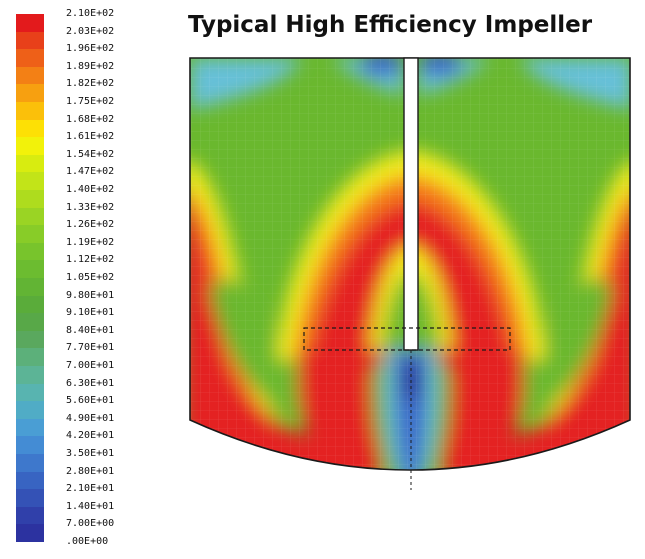 This screenshot has width=645, height=559. What do you see at coordinates (90, 489) in the screenshot?
I see `legend-label: 2.10E+01` at bounding box center [90, 489].